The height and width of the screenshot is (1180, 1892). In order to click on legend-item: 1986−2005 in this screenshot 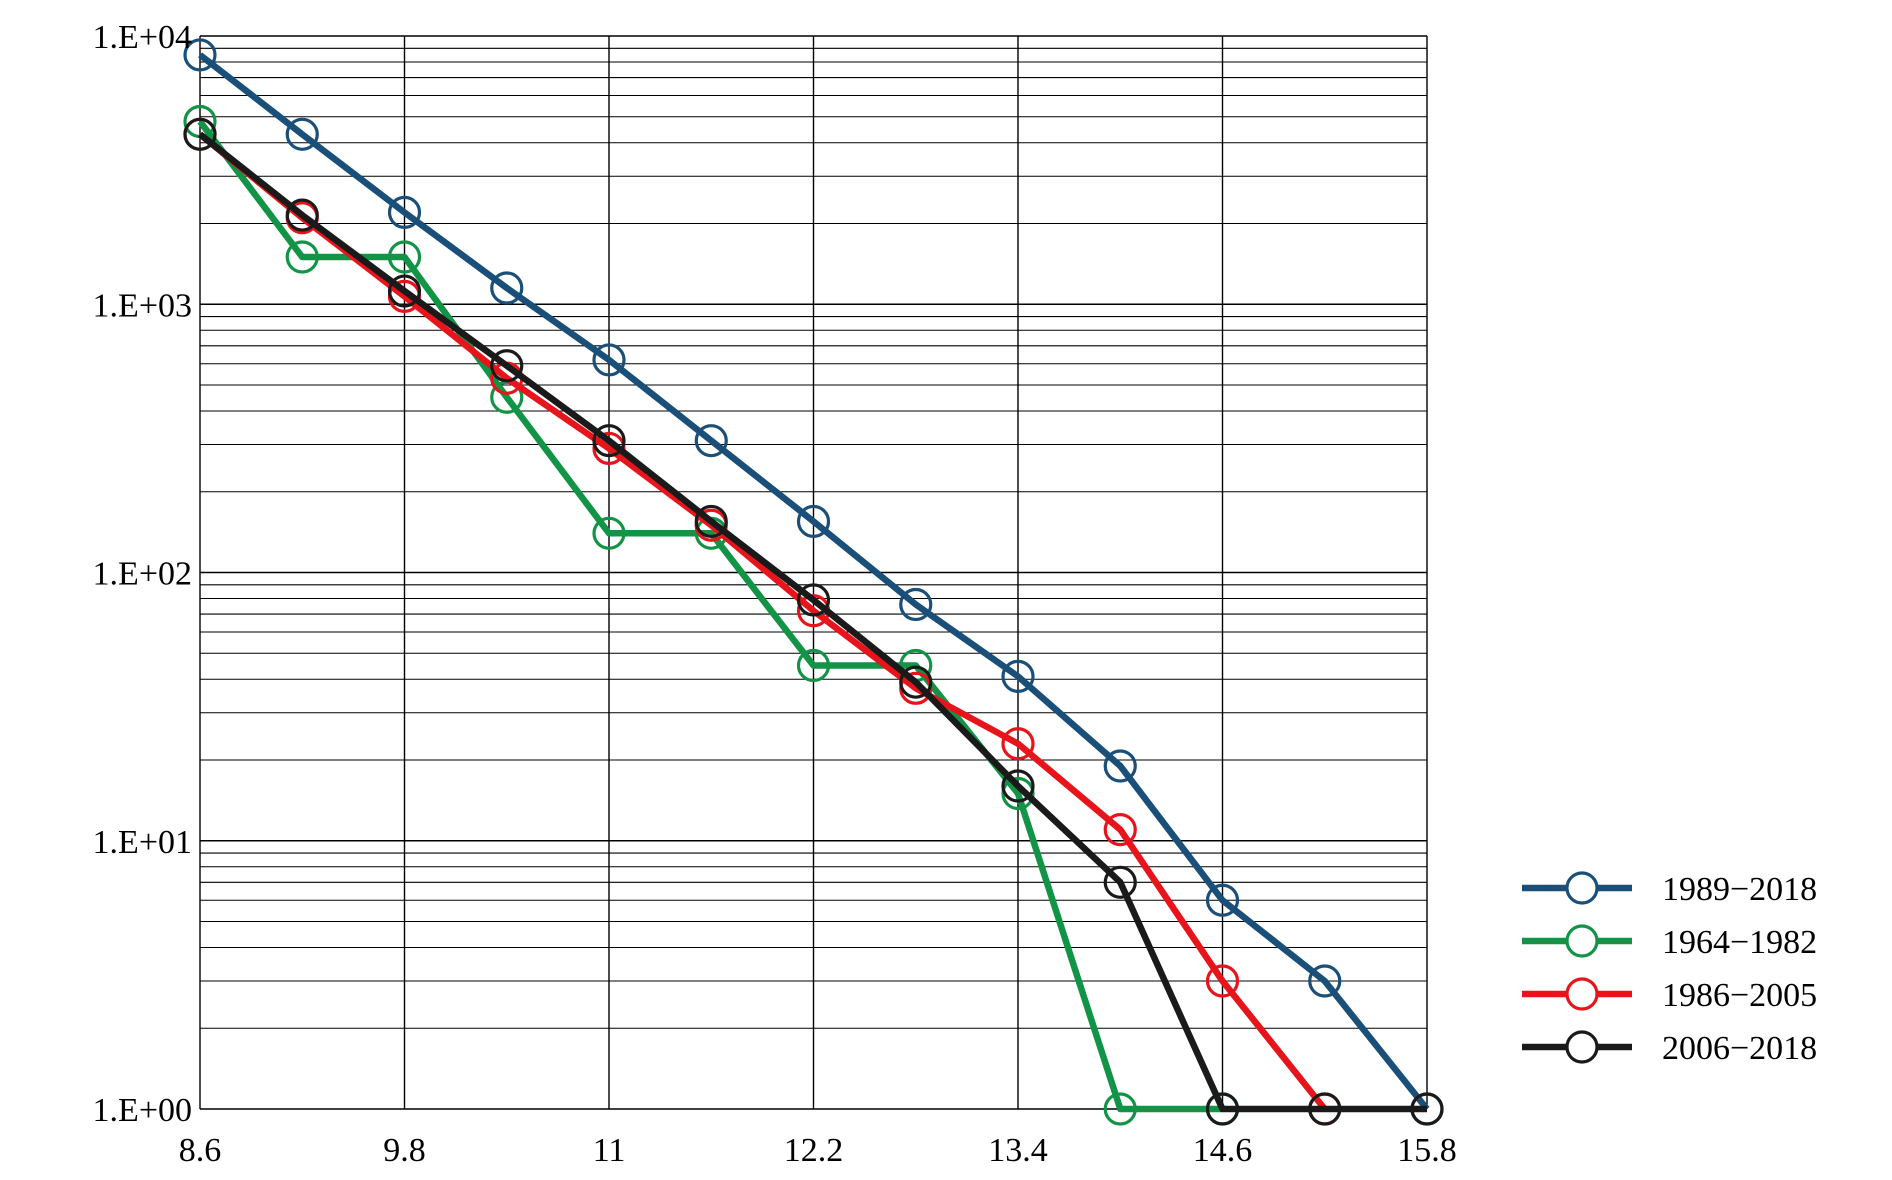, I will do `click(1669, 995)`.